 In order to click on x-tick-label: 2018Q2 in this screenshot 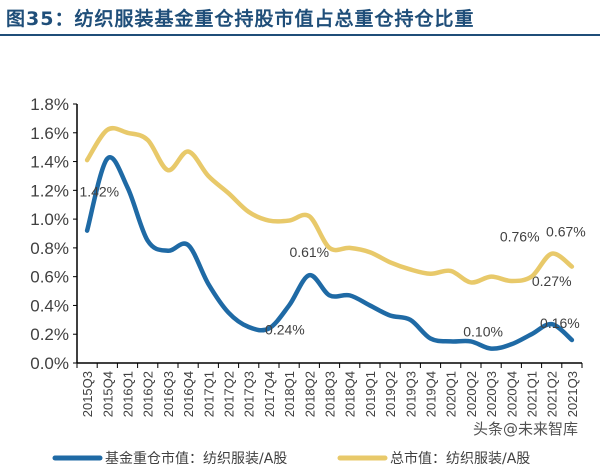, I will do `click(309, 394)`.